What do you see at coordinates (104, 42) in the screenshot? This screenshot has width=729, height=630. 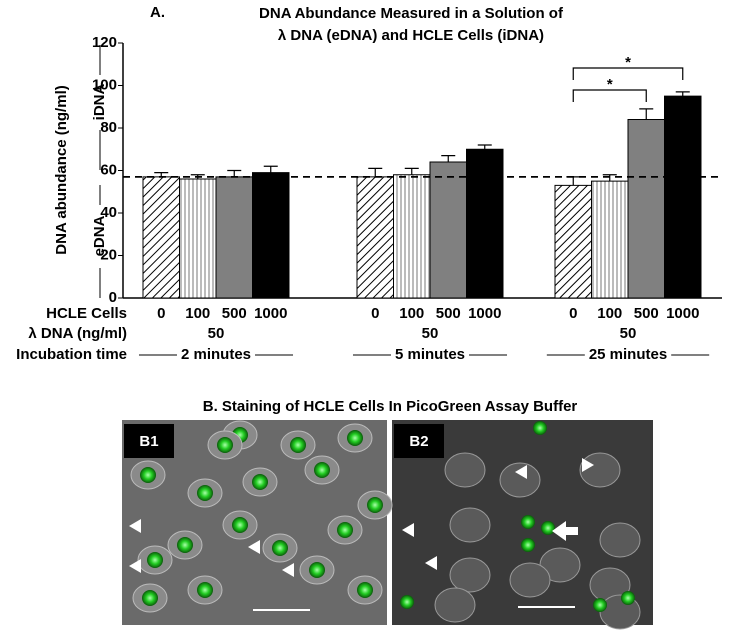 I see `y-tick-label: 120` at bounding box center [104, 42].